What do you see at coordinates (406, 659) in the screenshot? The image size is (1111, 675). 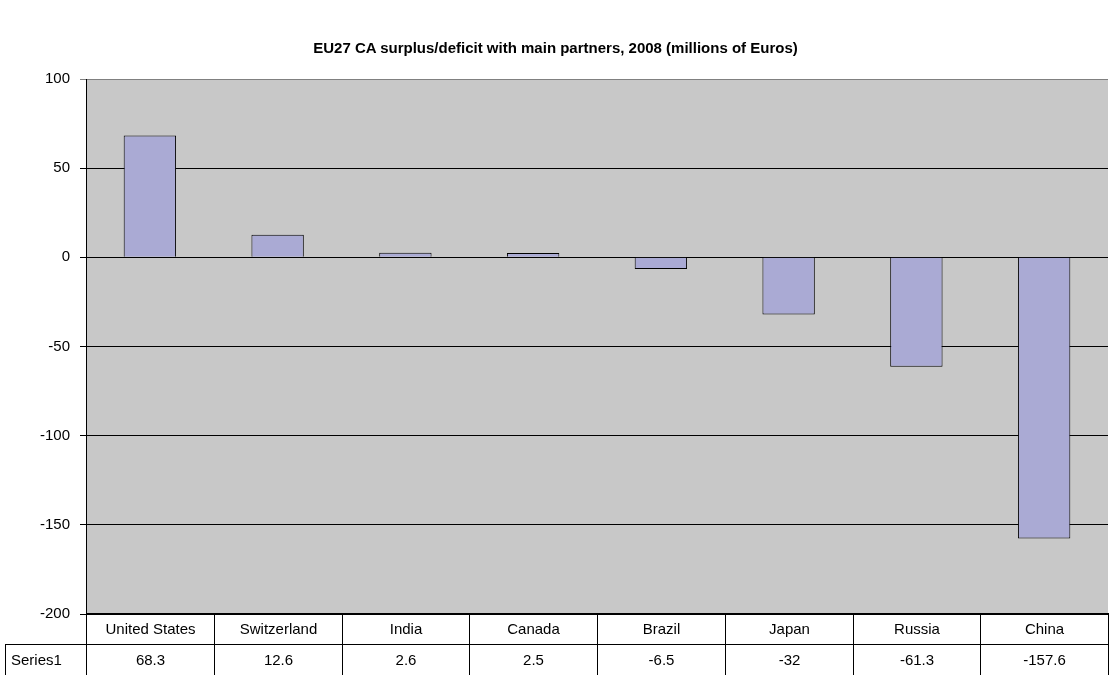 I see `data-label: 2.6` at bounding box center [406, 659].